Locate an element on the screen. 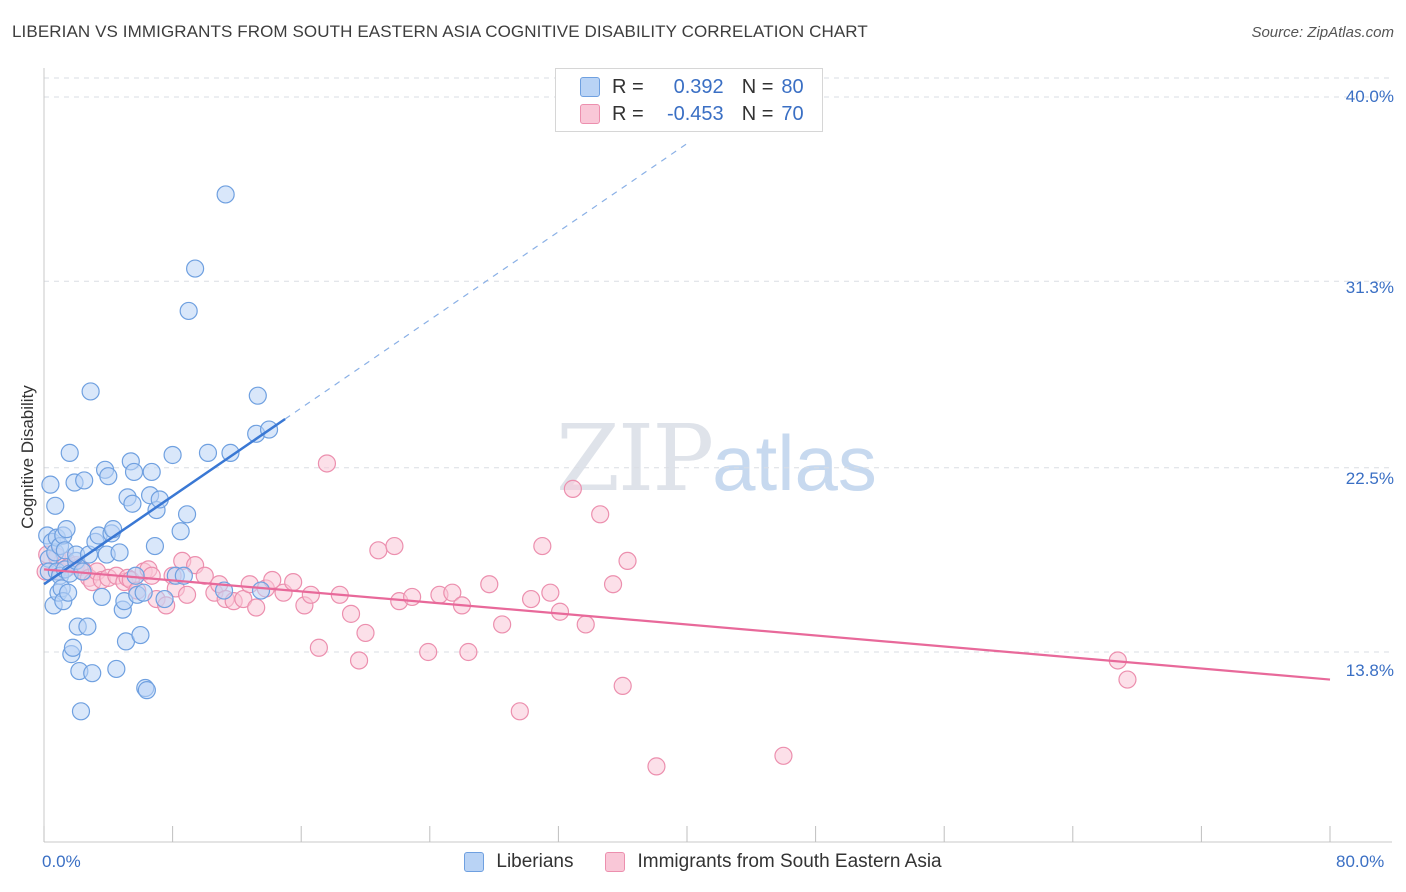 Image resolution: width=1406 pixels, height=892 pixels. legend-n-value: 80 is located at coordinates (792, 86).